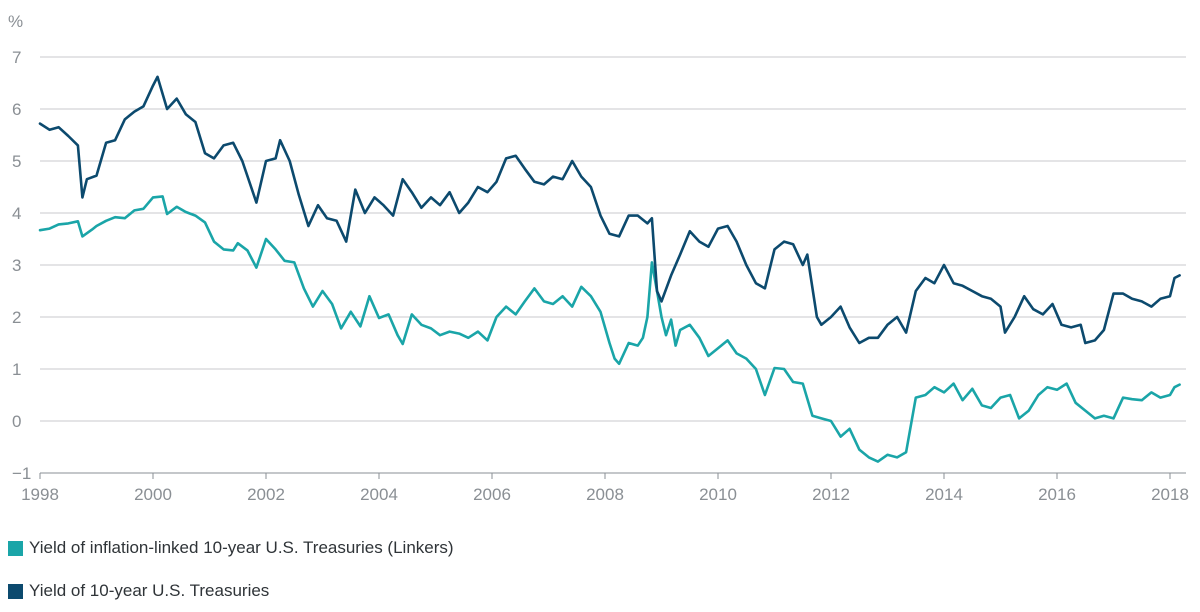 This screenshot has width=1200, height=612. Describe the element at coordinates (16, 369) in the screenshot. I see `y-tick-label: 1` at that location.